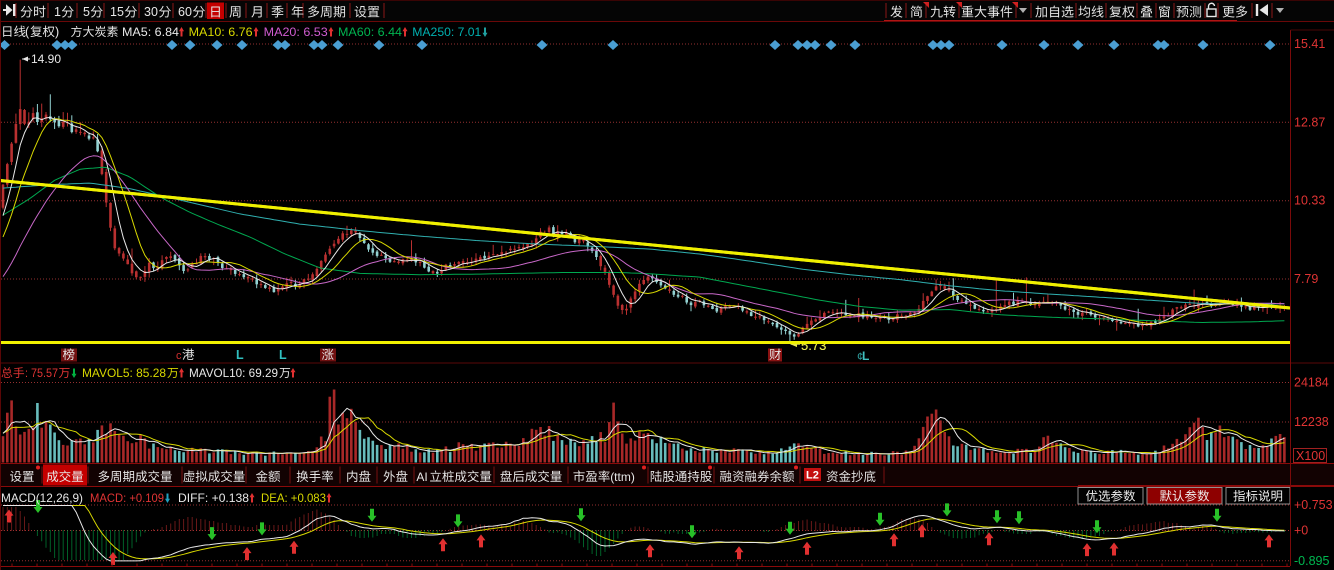  I want to click on svg-text: 12238, so click(1311, 422).